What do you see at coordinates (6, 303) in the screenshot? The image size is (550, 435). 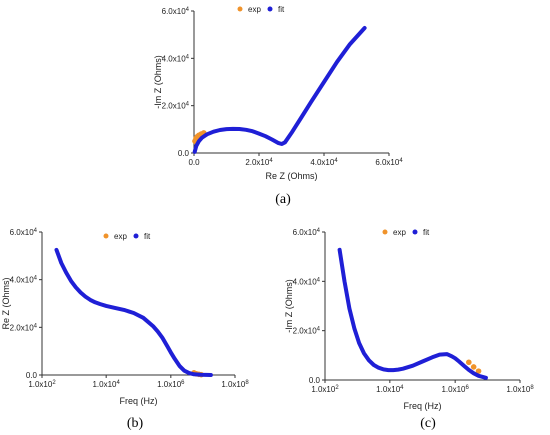 I see `y-axis-title: Re Z (Ohms)` at bounding box center [6, 303].